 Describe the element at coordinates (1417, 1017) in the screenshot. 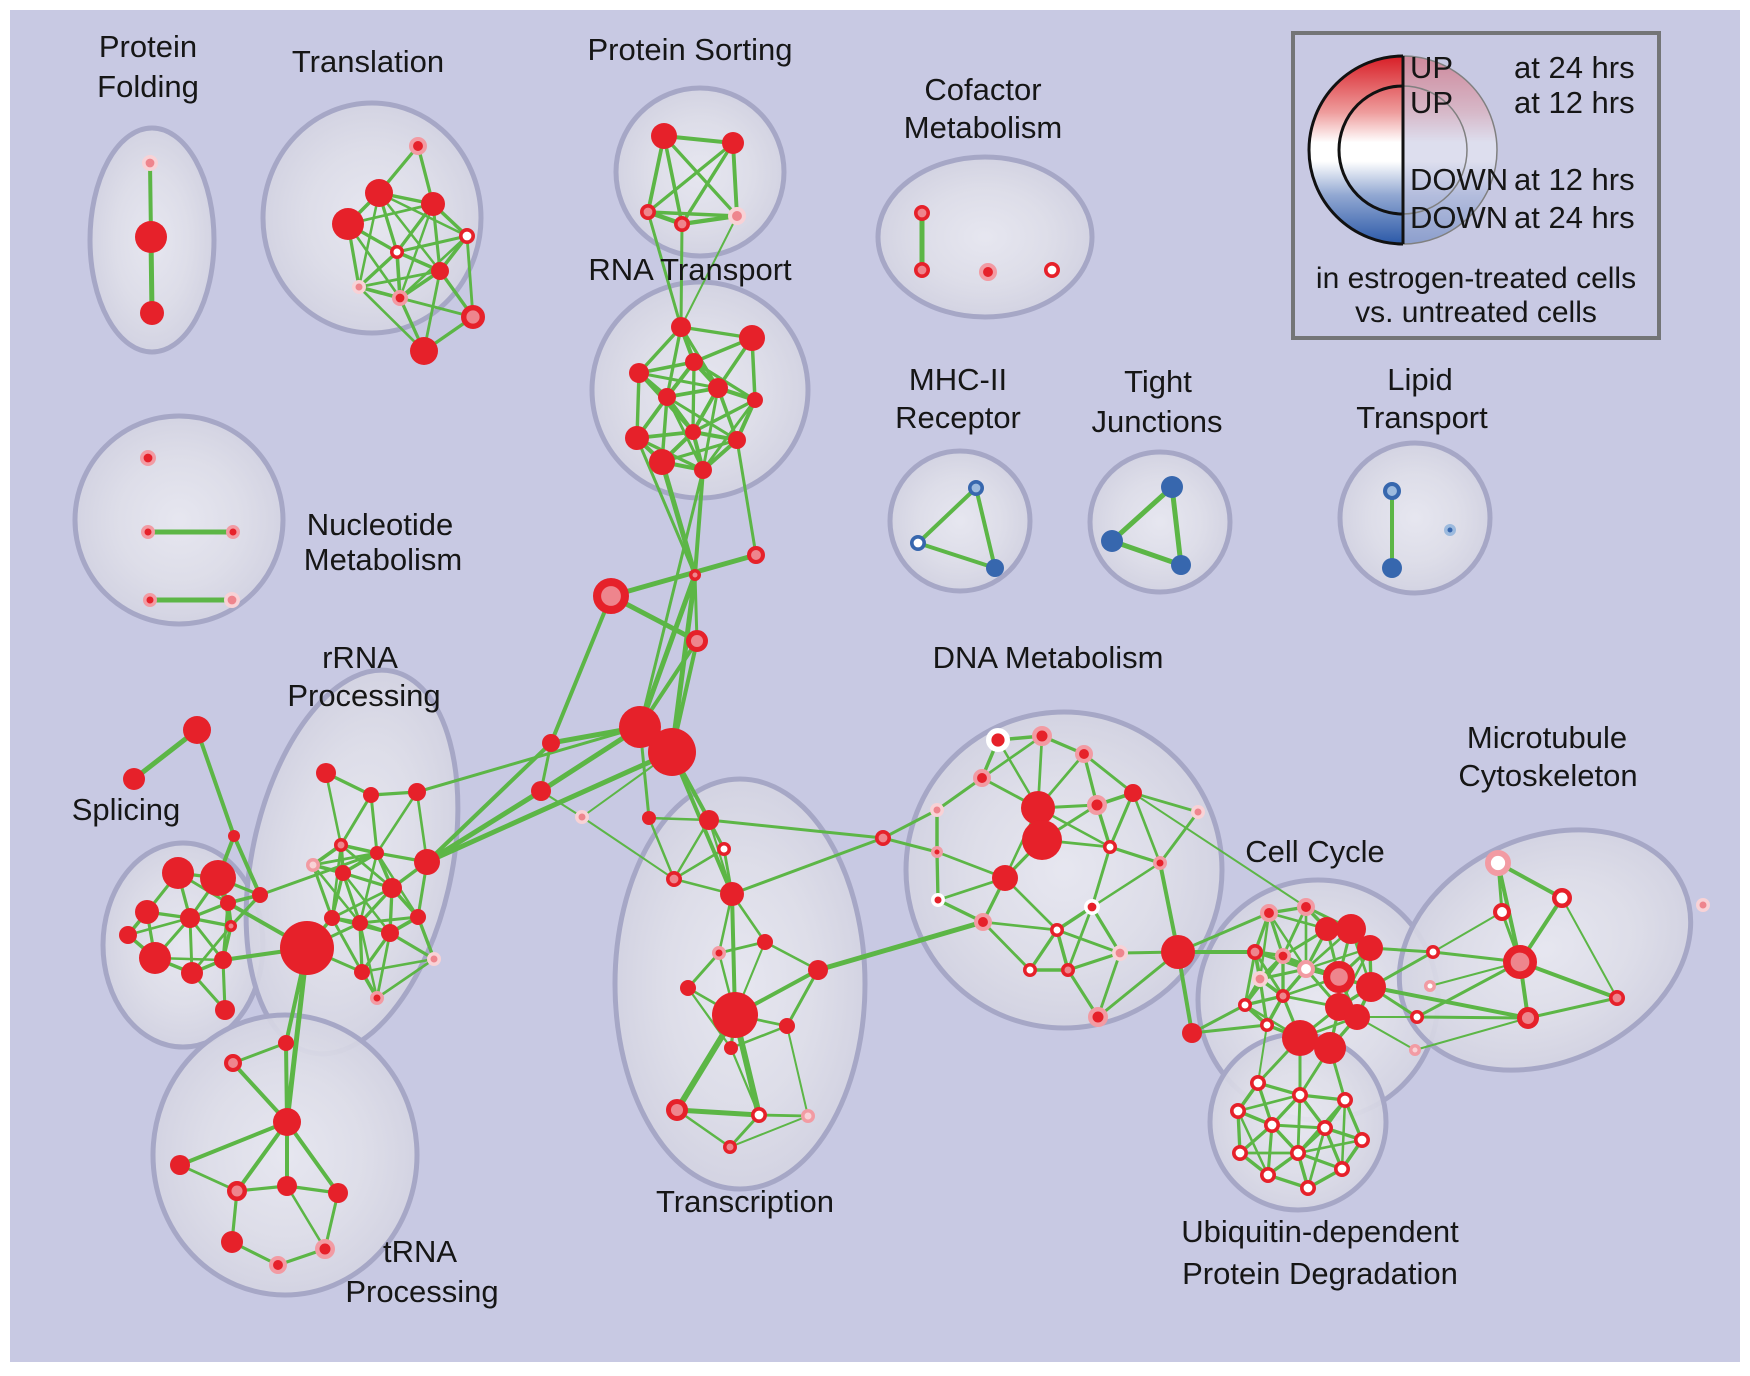

I see `node-bm2` at that location.